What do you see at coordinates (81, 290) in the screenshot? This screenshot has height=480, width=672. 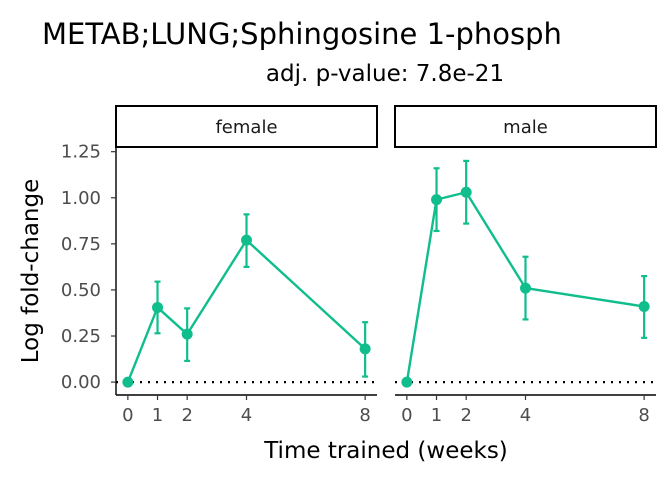 I see `y-tick-label: 0.50` at bounding box center [81, 290].